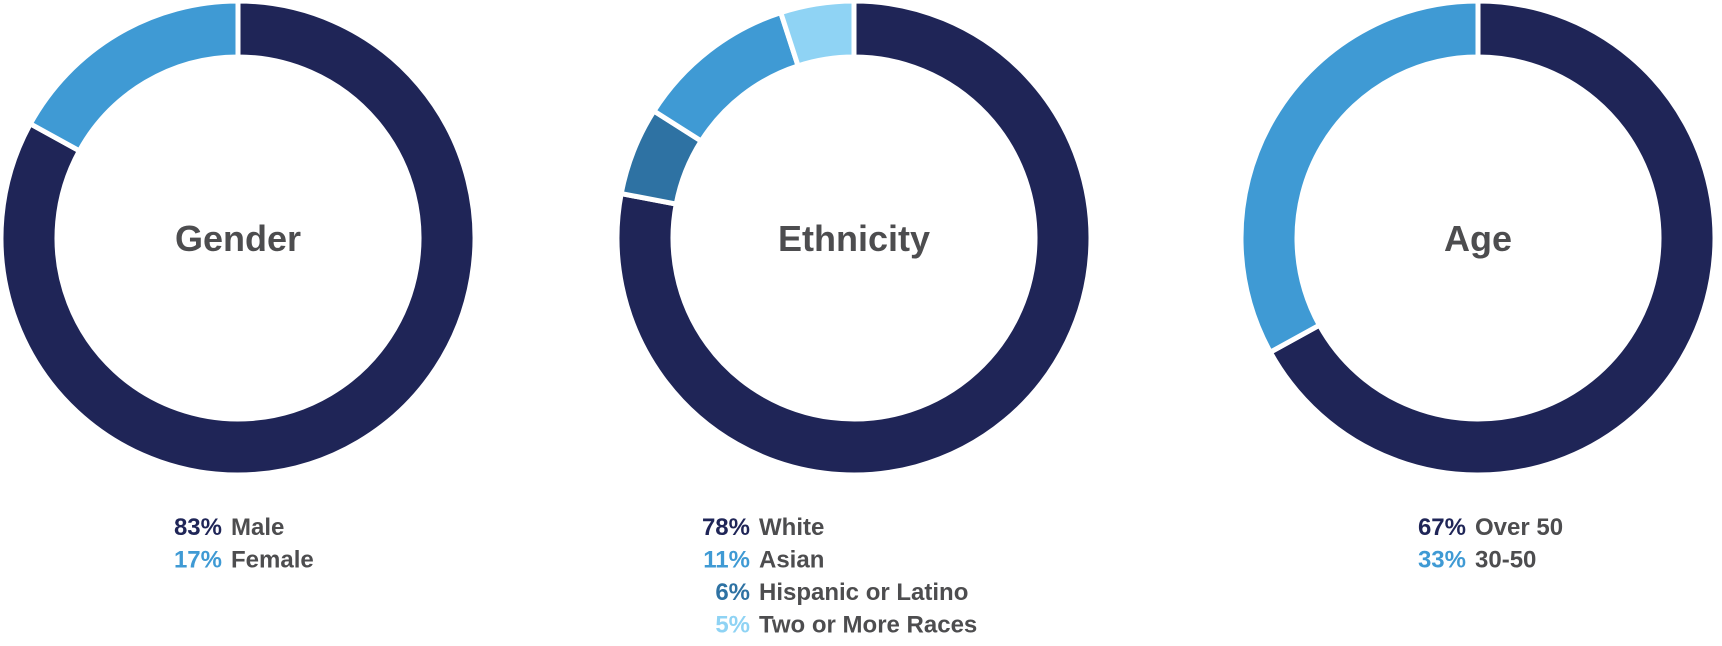 The height and width of the screenshot is (646, 1722). What do you see at coordinates (732, 592) in the screenshot?
I see `ethnicity-legend-percent-hispanic-or-latino: 6%` at bounding box center [732, 592].